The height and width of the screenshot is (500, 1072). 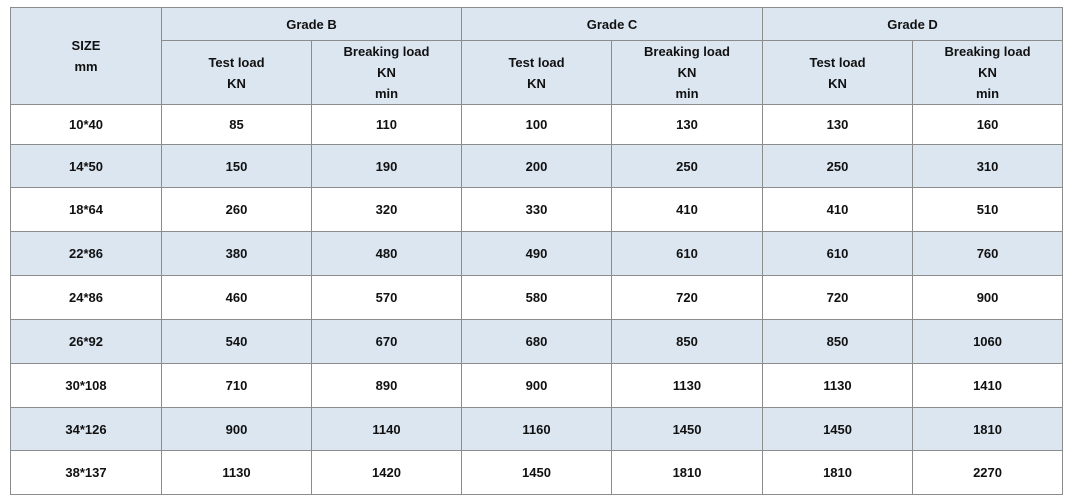 I want to click on data-row: 26*92 540 670 680 850 850 1060, so click(x=537, y=341).